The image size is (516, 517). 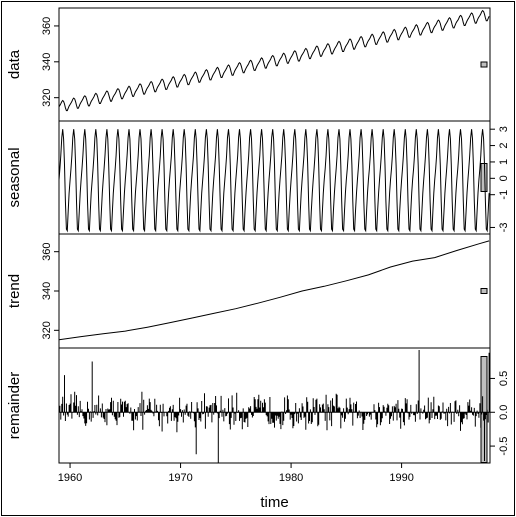 What do you see at coordinates (14, 291) in the screenshot?
I see `panel-label-trend: trend` at bounding box center [14, 291].